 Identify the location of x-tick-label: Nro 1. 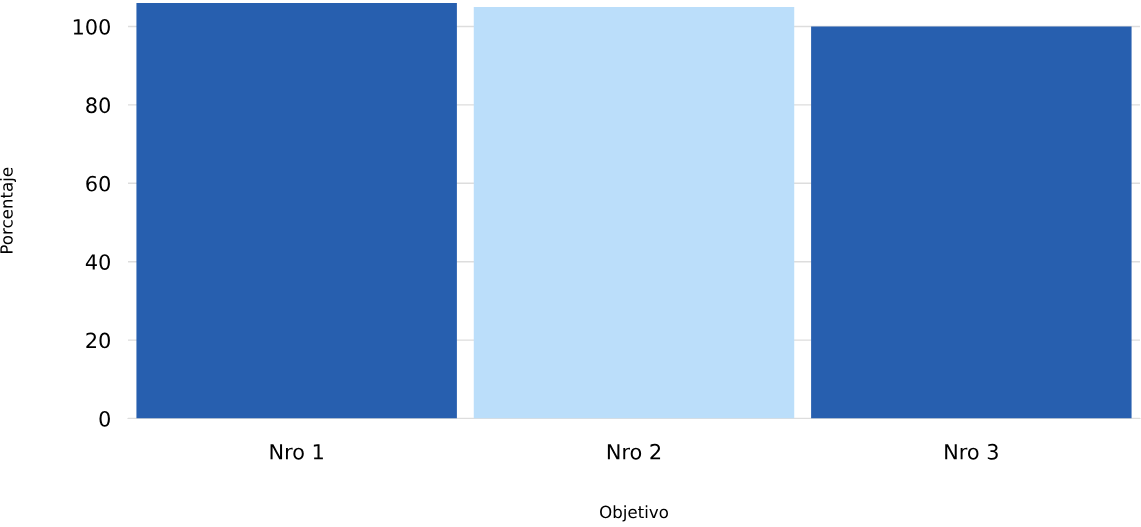
(296, 452).